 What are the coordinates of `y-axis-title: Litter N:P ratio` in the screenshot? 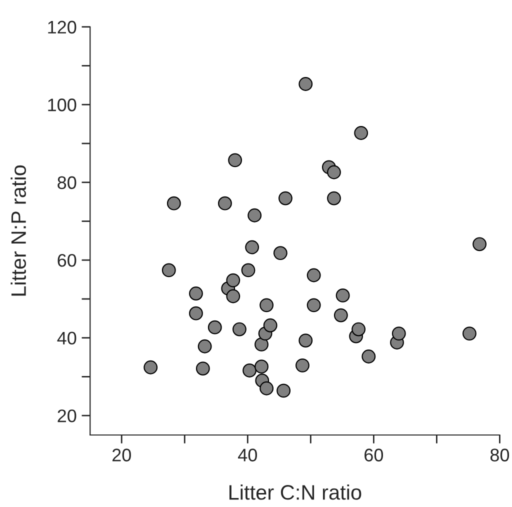 It's located at (18, 230).